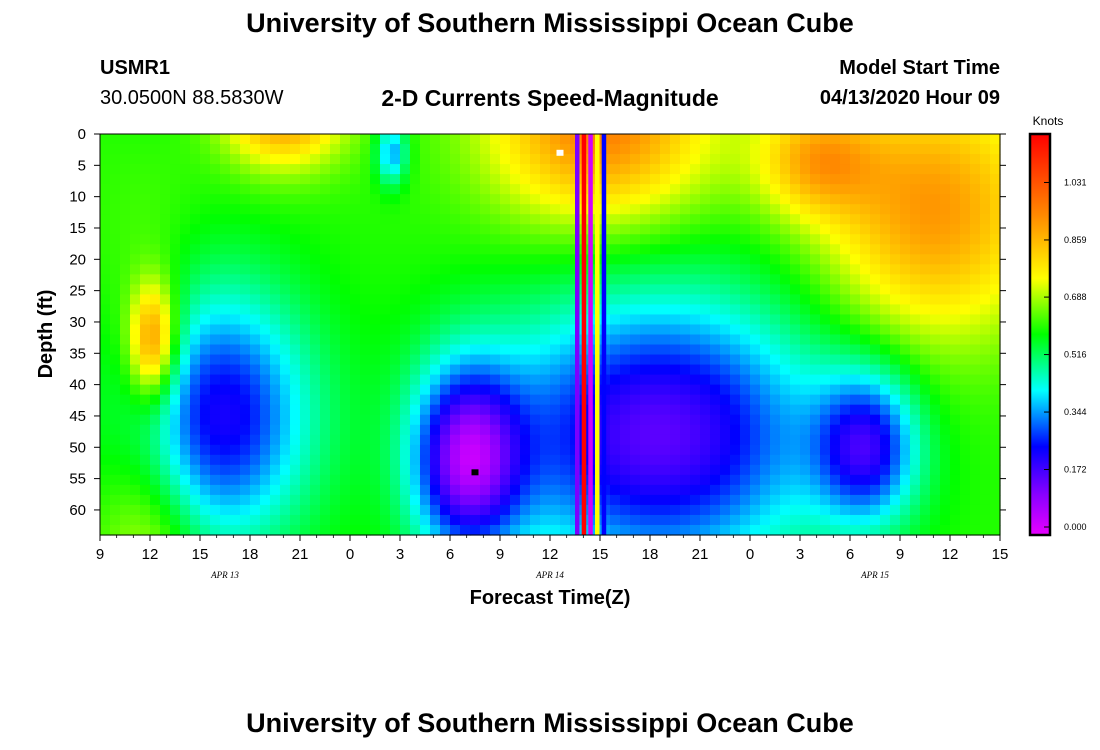  I want to click on model-start-value: 04/13/2020 Hour 09, so click(909, 98).